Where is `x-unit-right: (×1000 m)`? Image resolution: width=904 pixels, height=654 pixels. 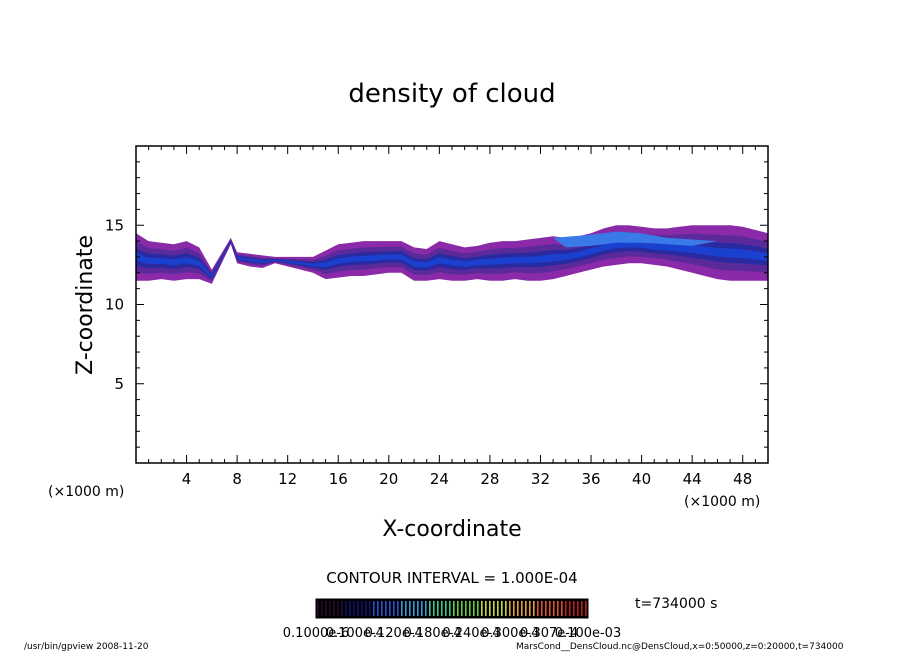
x-unit-right: (×1000 m) is located at coordinates (722, 502).